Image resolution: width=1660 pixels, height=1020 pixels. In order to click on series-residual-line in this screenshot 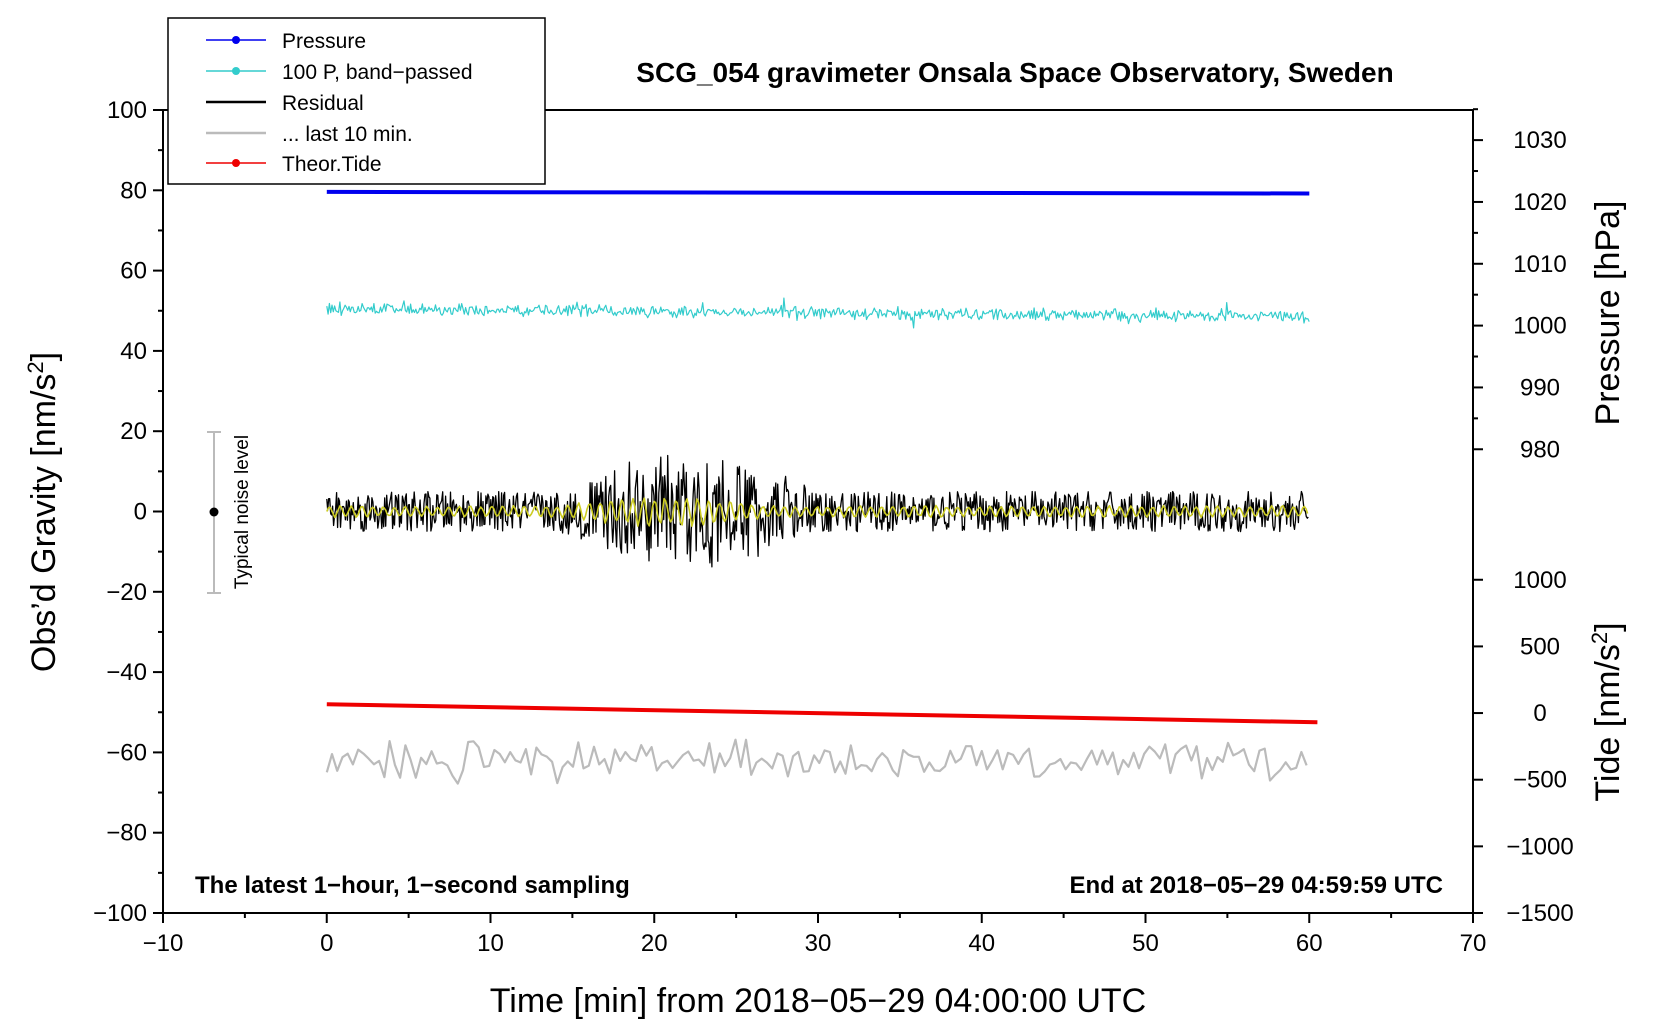, I will do `click(817, 511)`.